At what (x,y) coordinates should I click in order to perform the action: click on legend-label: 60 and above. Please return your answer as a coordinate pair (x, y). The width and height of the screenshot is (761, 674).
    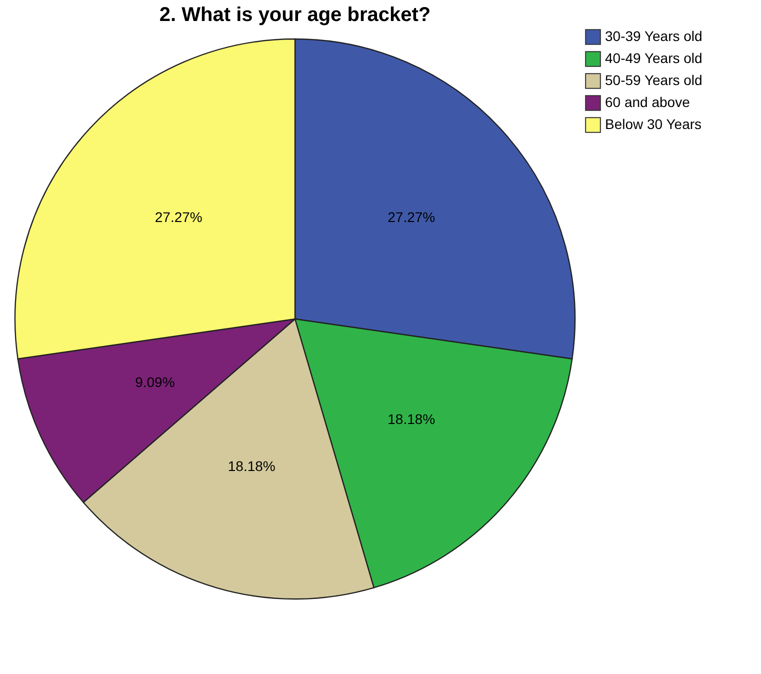
    Looking at the image, I should click on (647, 102).